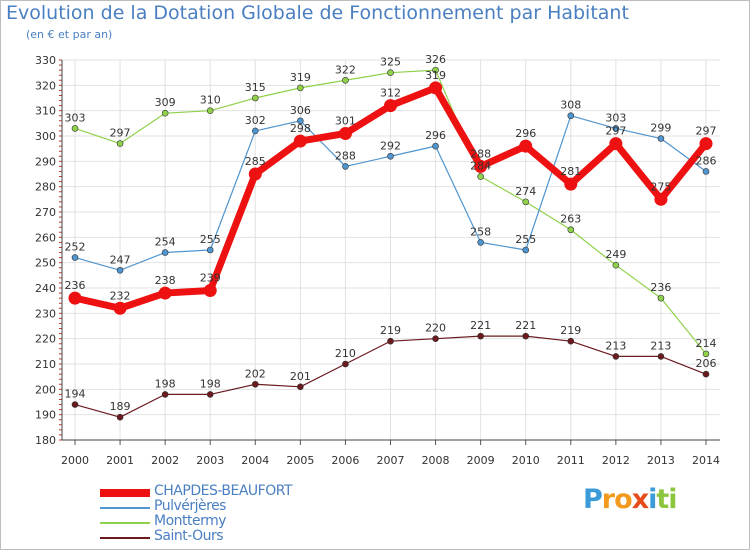 This screenshot has width=750, height=550. Describe the element at coordinates (165, 383) in the screenshot. I see `data-label: 198` at that location.